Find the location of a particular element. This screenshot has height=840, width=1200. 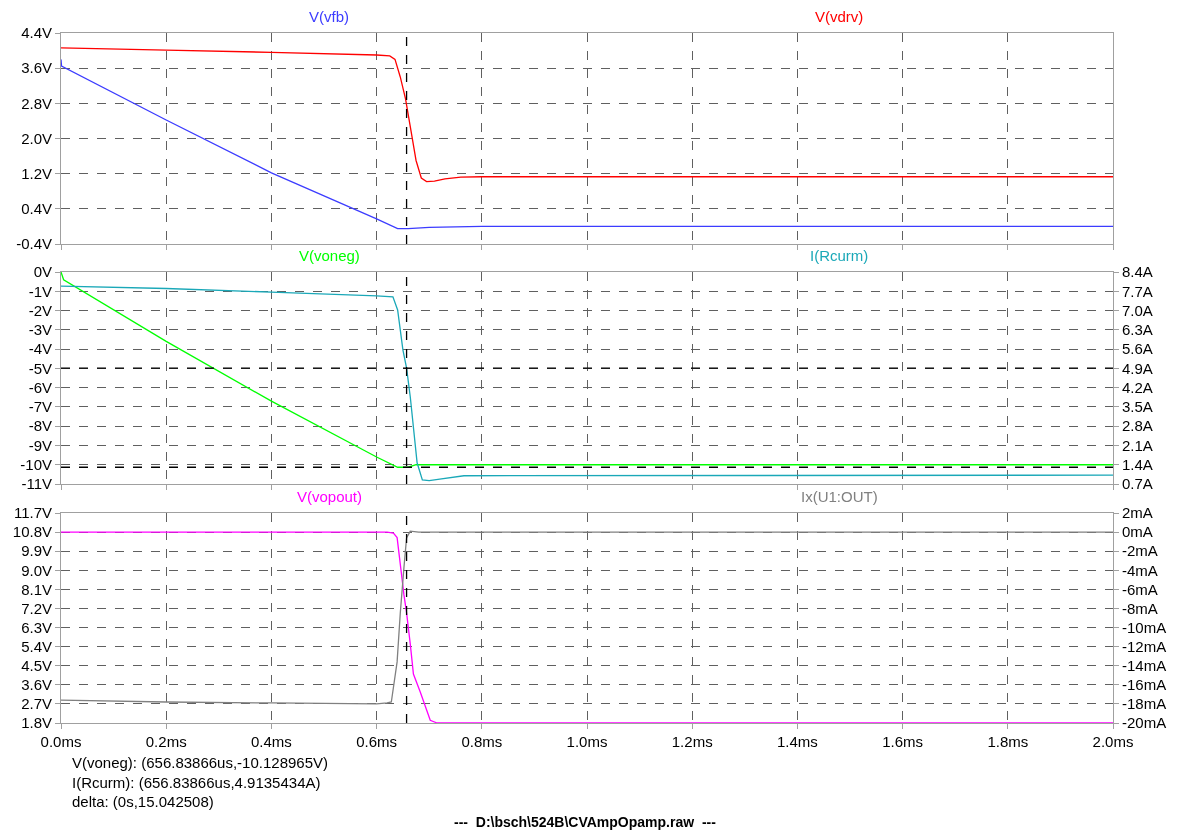

y2-tick-label: 2.8A is located at coordinates (1137, 426).